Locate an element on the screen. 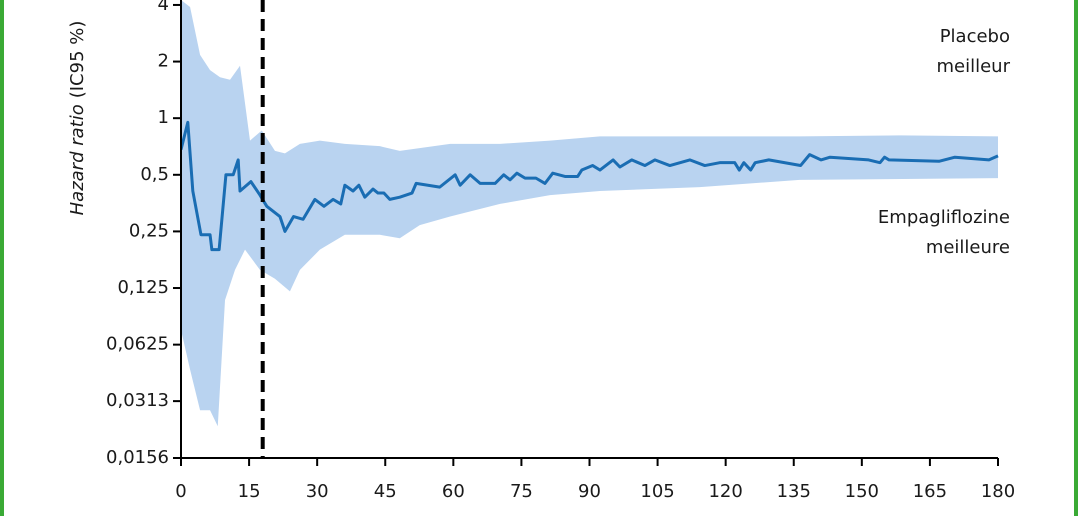 This screenshot has width=1078, height=516. y-tick-label: 1 is located at coordinates (163, 117).